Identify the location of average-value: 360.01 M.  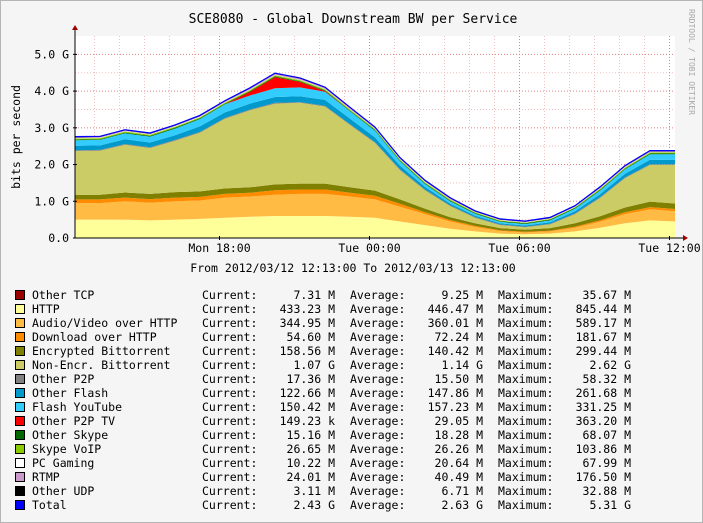
(455, 323).